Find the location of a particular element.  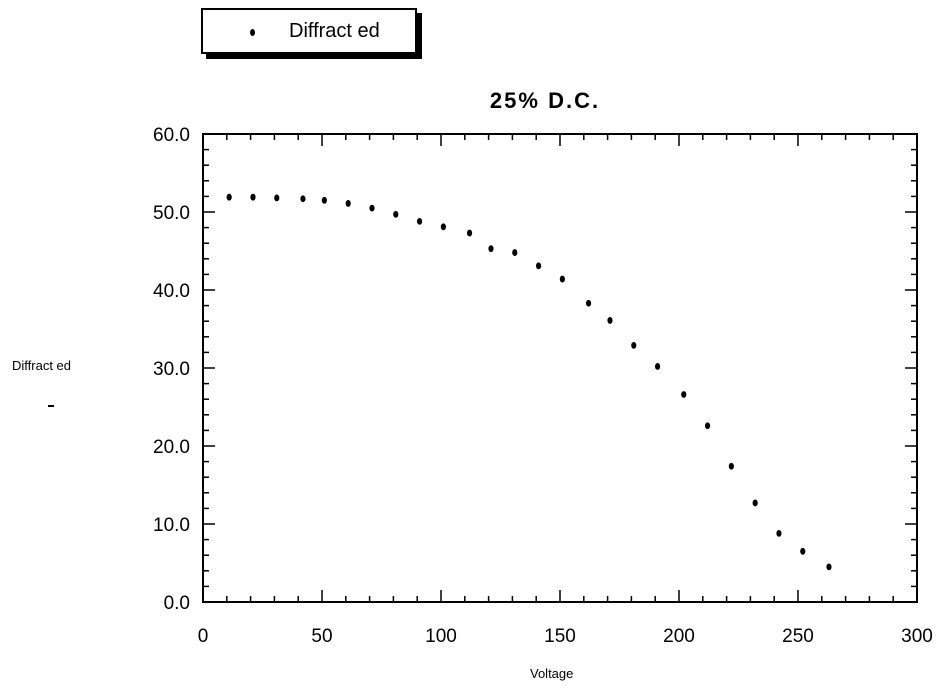

y-tick-label: 20.0 is located at coordinates (171, 447).